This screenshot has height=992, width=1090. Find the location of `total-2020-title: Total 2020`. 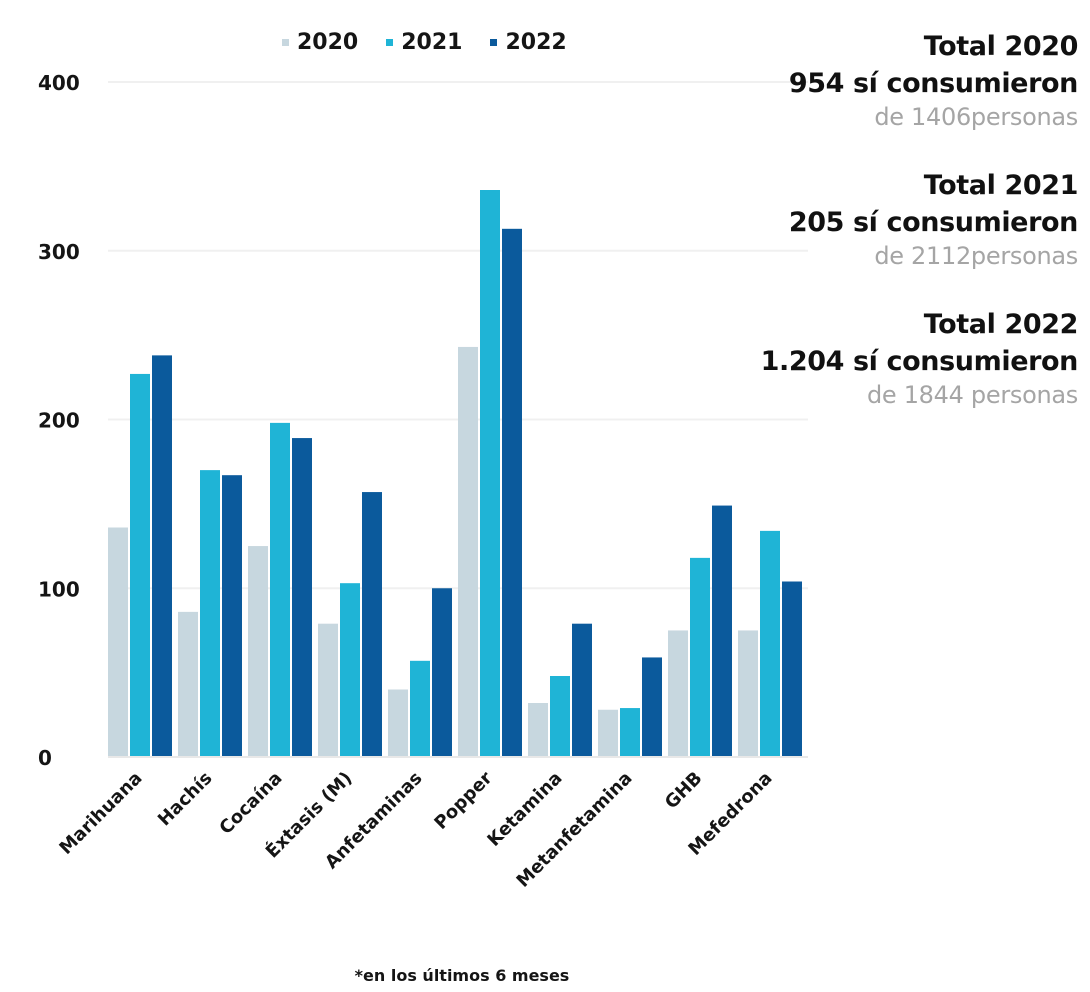

total-2020-title: Total 2020 is located at coordinates (1001, 46).